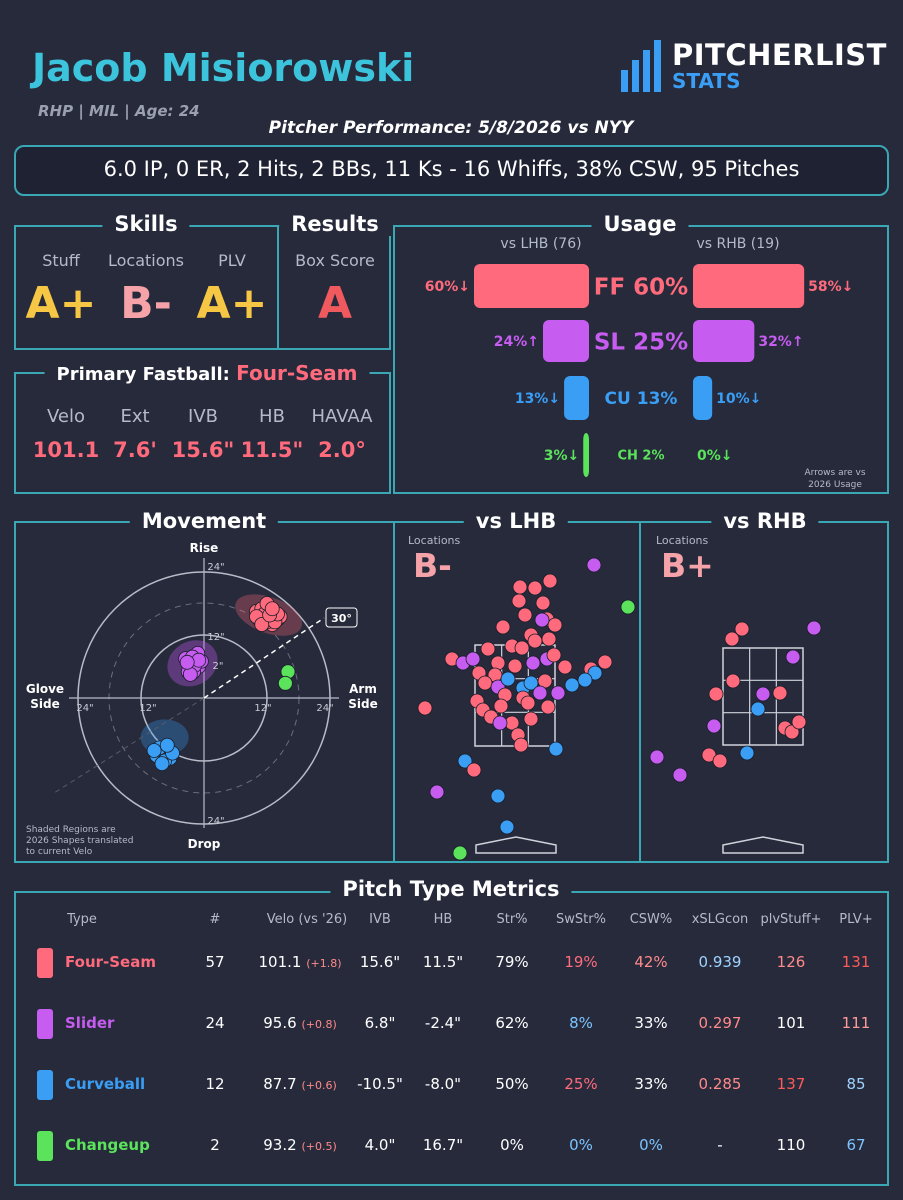 Image resolution: width=903 pixels, height=1200 pixels. I want to click on usage-rhb-pct-ch: 0%↓, so click(715, 456).